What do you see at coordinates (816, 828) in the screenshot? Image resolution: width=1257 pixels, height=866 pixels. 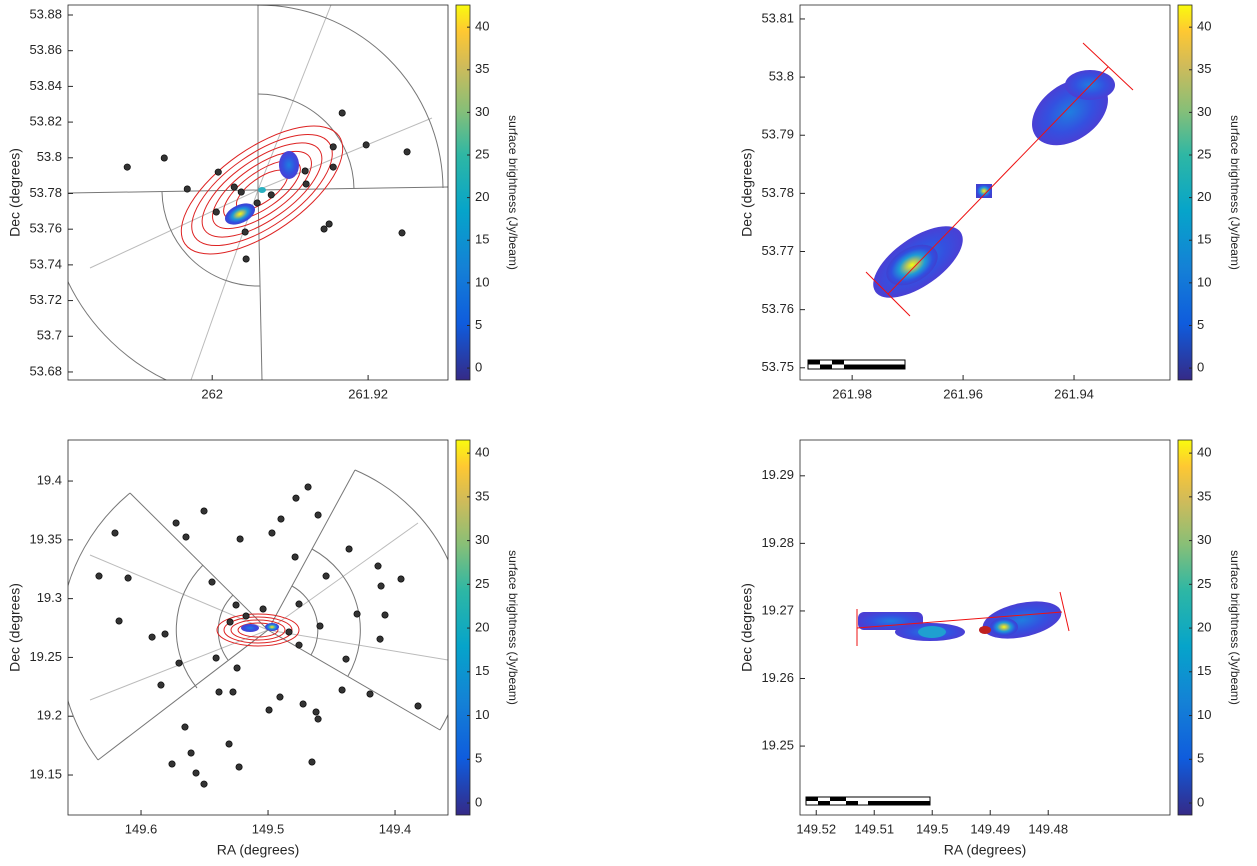 I see `x-tick-label: 149.52` at bounding box center [816, 828].